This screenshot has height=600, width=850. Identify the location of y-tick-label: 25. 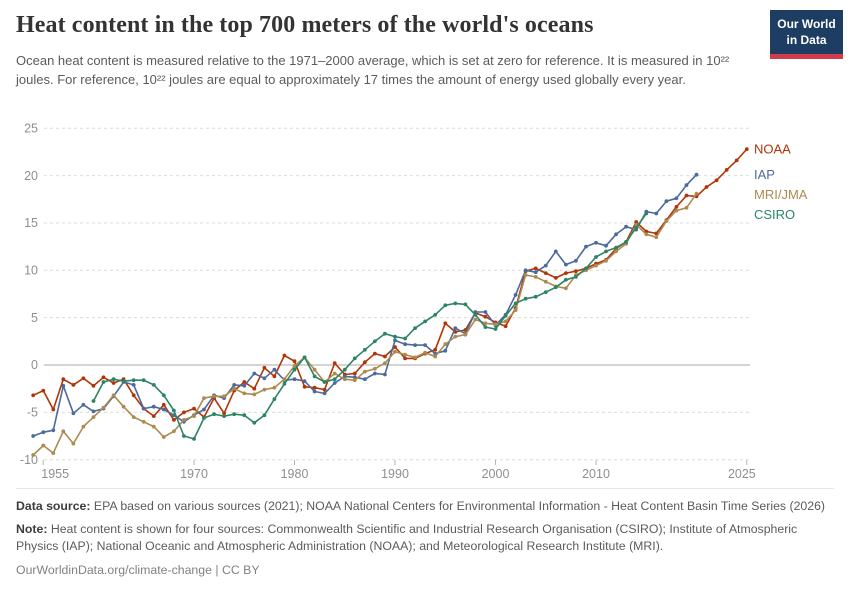
(31, 128).